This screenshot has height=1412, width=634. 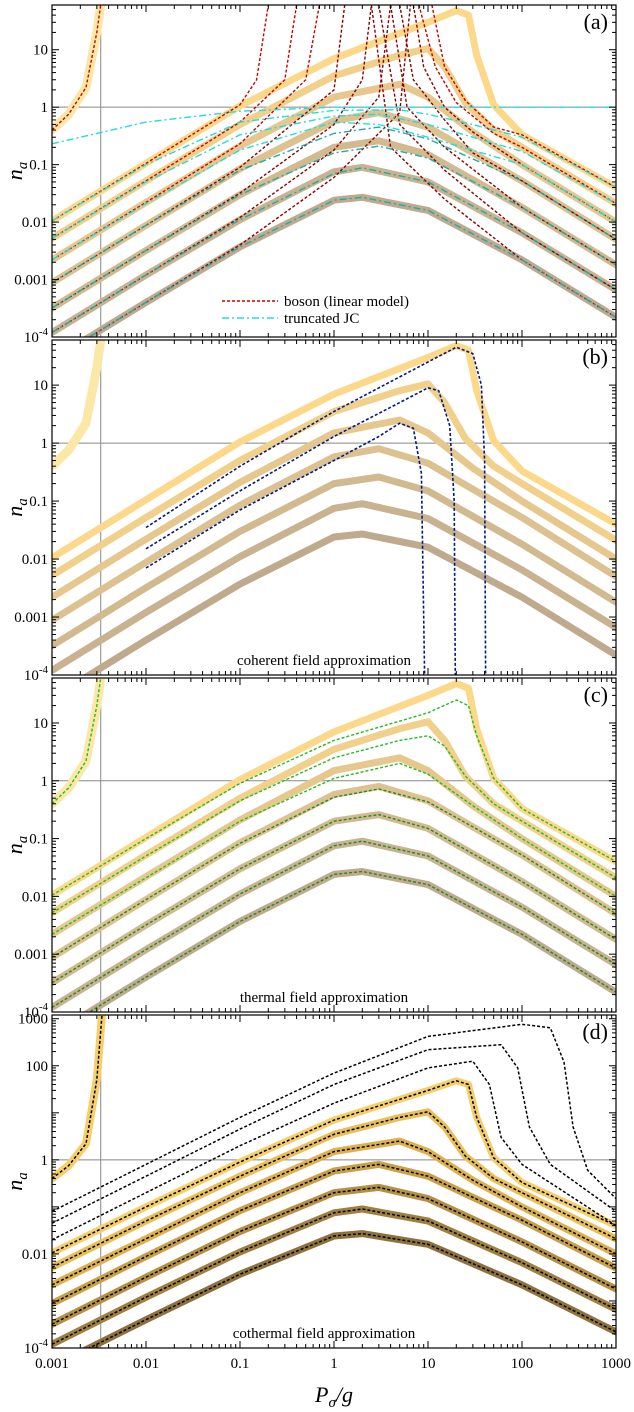 What do you see at coordinates (596, 21) in the screenshot?
I see `panel-tag: (a)` at bounding box center [596, 21].